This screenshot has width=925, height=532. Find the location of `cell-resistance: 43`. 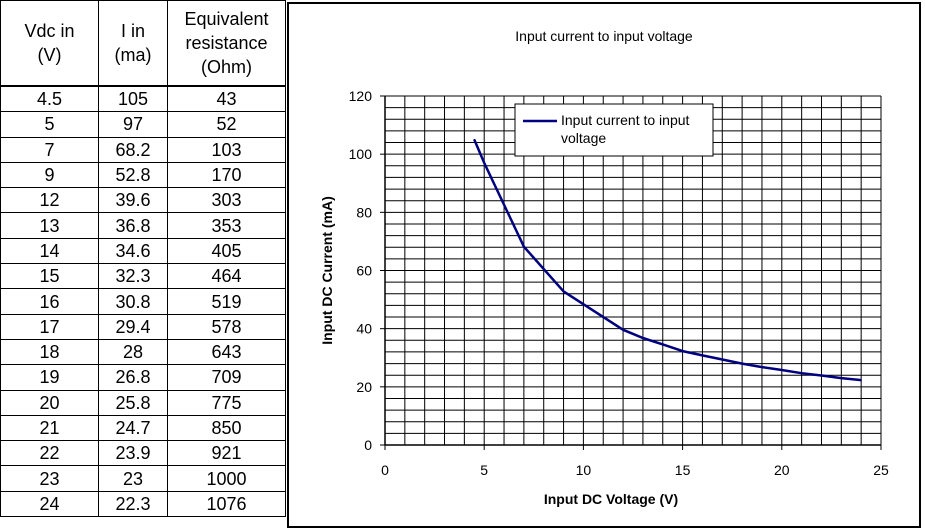

cell-resistance: 43 is located at coordinates (226, 99).